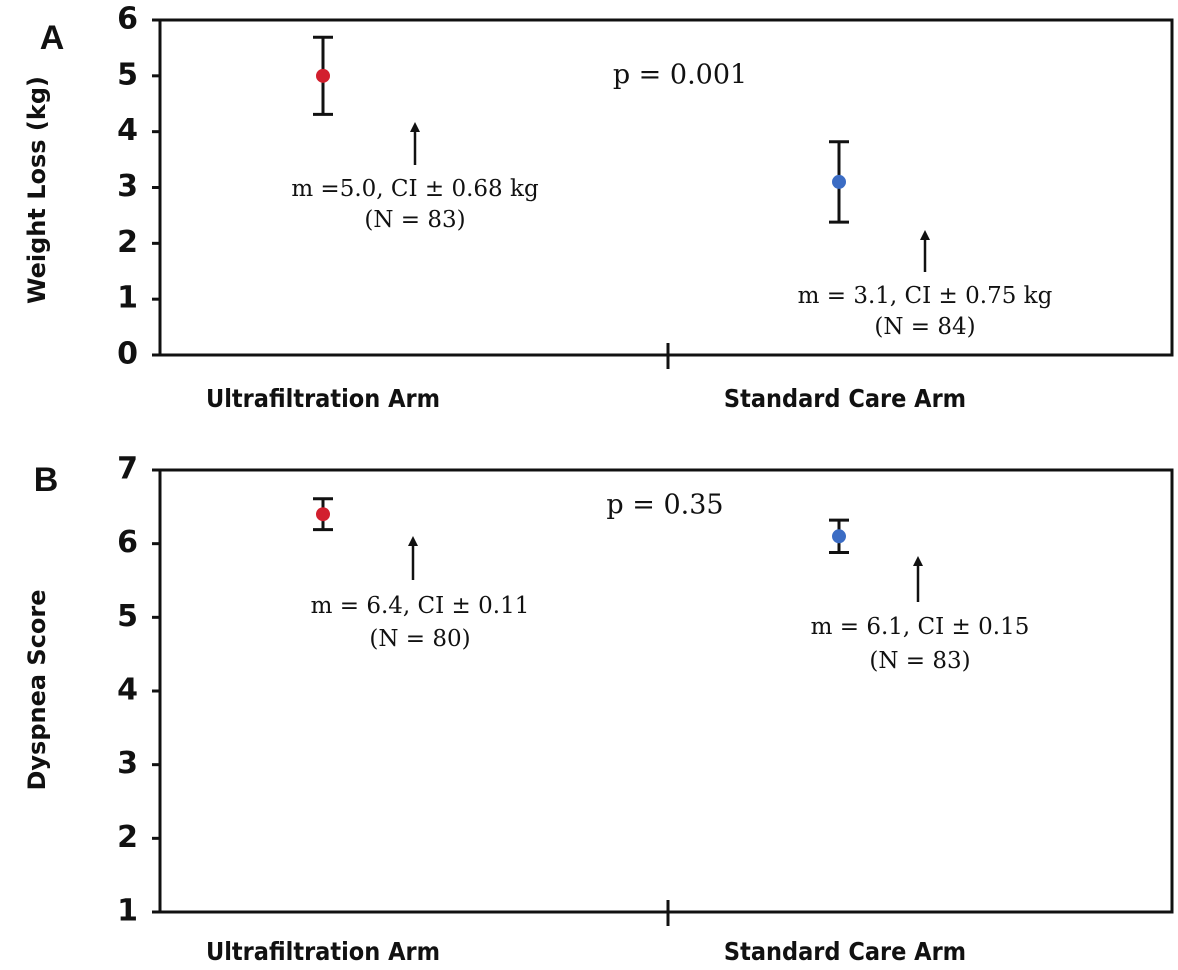 Image resolution: width=1178 pixels, height=970 pixels. I want to click on annotation: p = 0.001, so click(680, 75).